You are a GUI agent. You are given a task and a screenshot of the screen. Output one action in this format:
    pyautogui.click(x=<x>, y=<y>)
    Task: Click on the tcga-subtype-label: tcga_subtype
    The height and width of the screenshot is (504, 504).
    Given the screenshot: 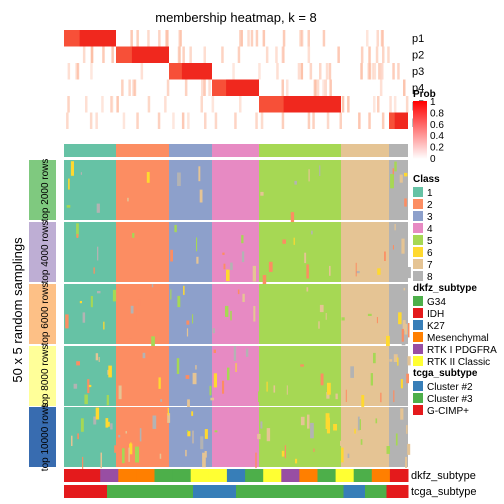 What is the action you would take?
    pyautogui.click(x=443, y=492)
    